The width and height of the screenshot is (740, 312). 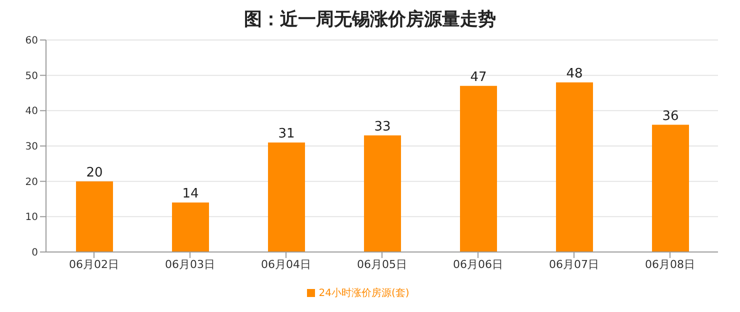 I want to click on x-tick-label: 06月05日, so click(x=382, y=264).